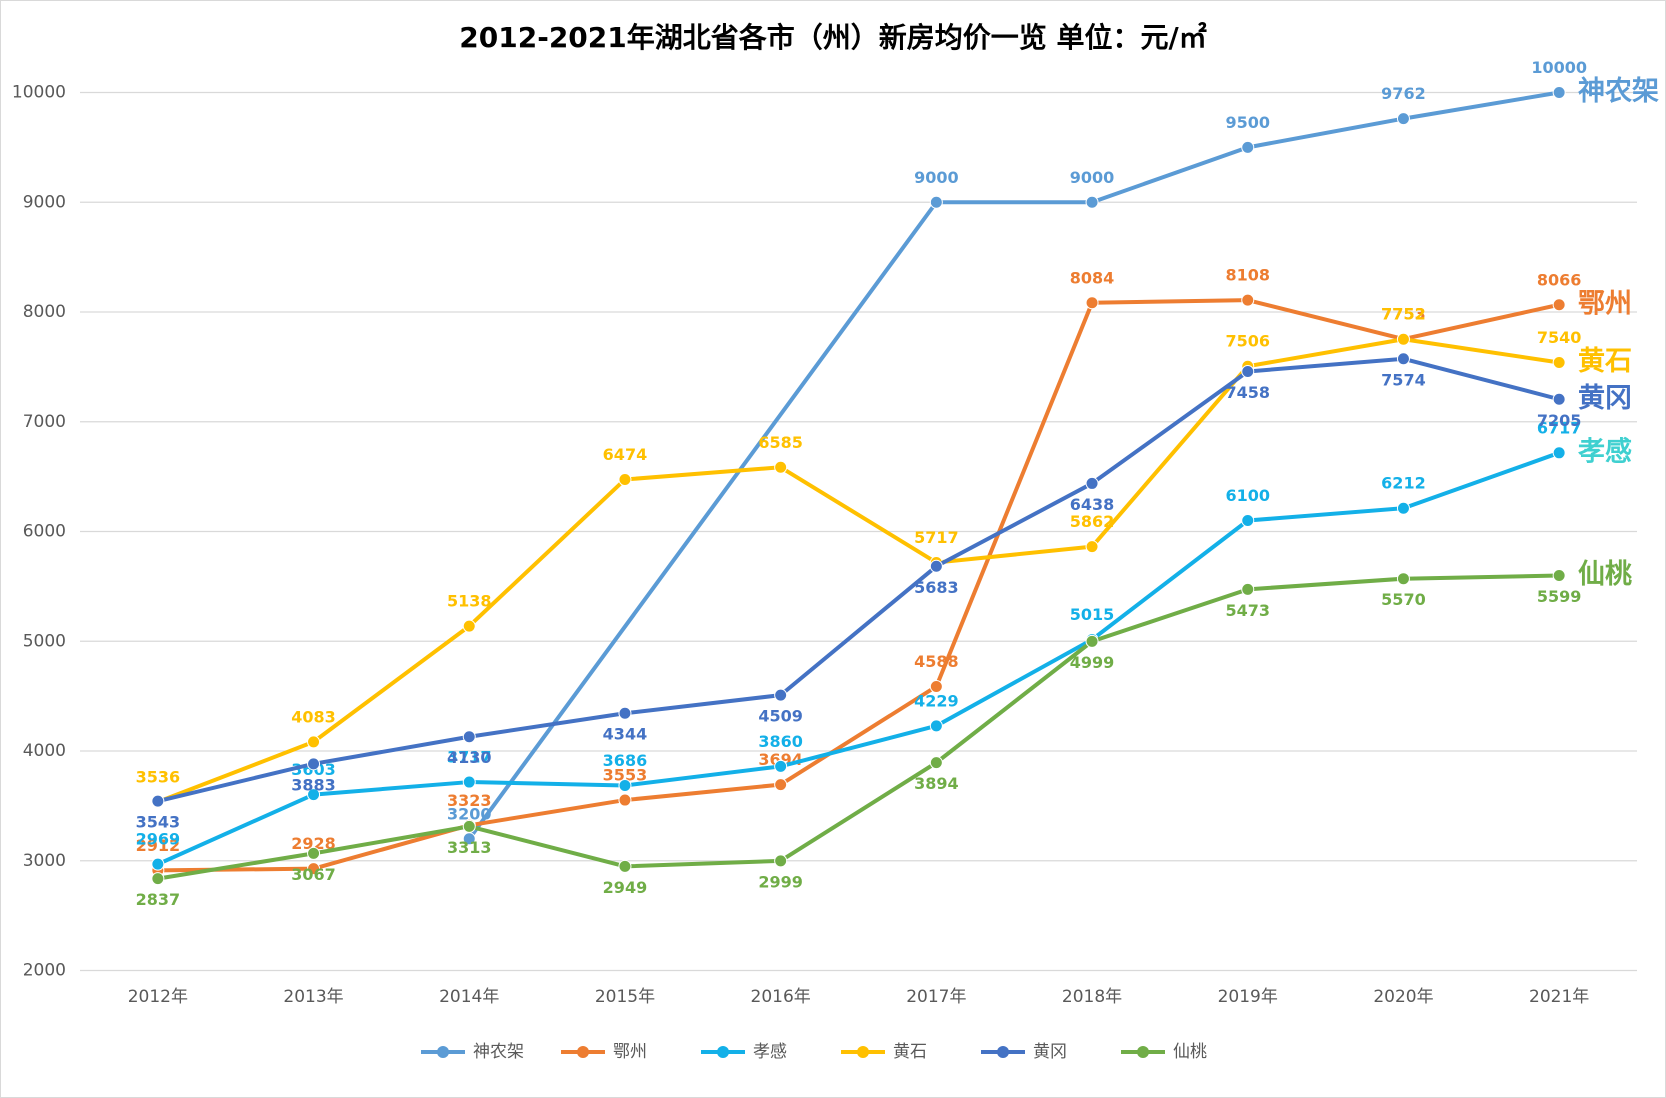 This screenshot has height=1098, width=1666. Describe the element at coordinates (936, 537) in the screenshot. I see `data-label: 5717` at that location.